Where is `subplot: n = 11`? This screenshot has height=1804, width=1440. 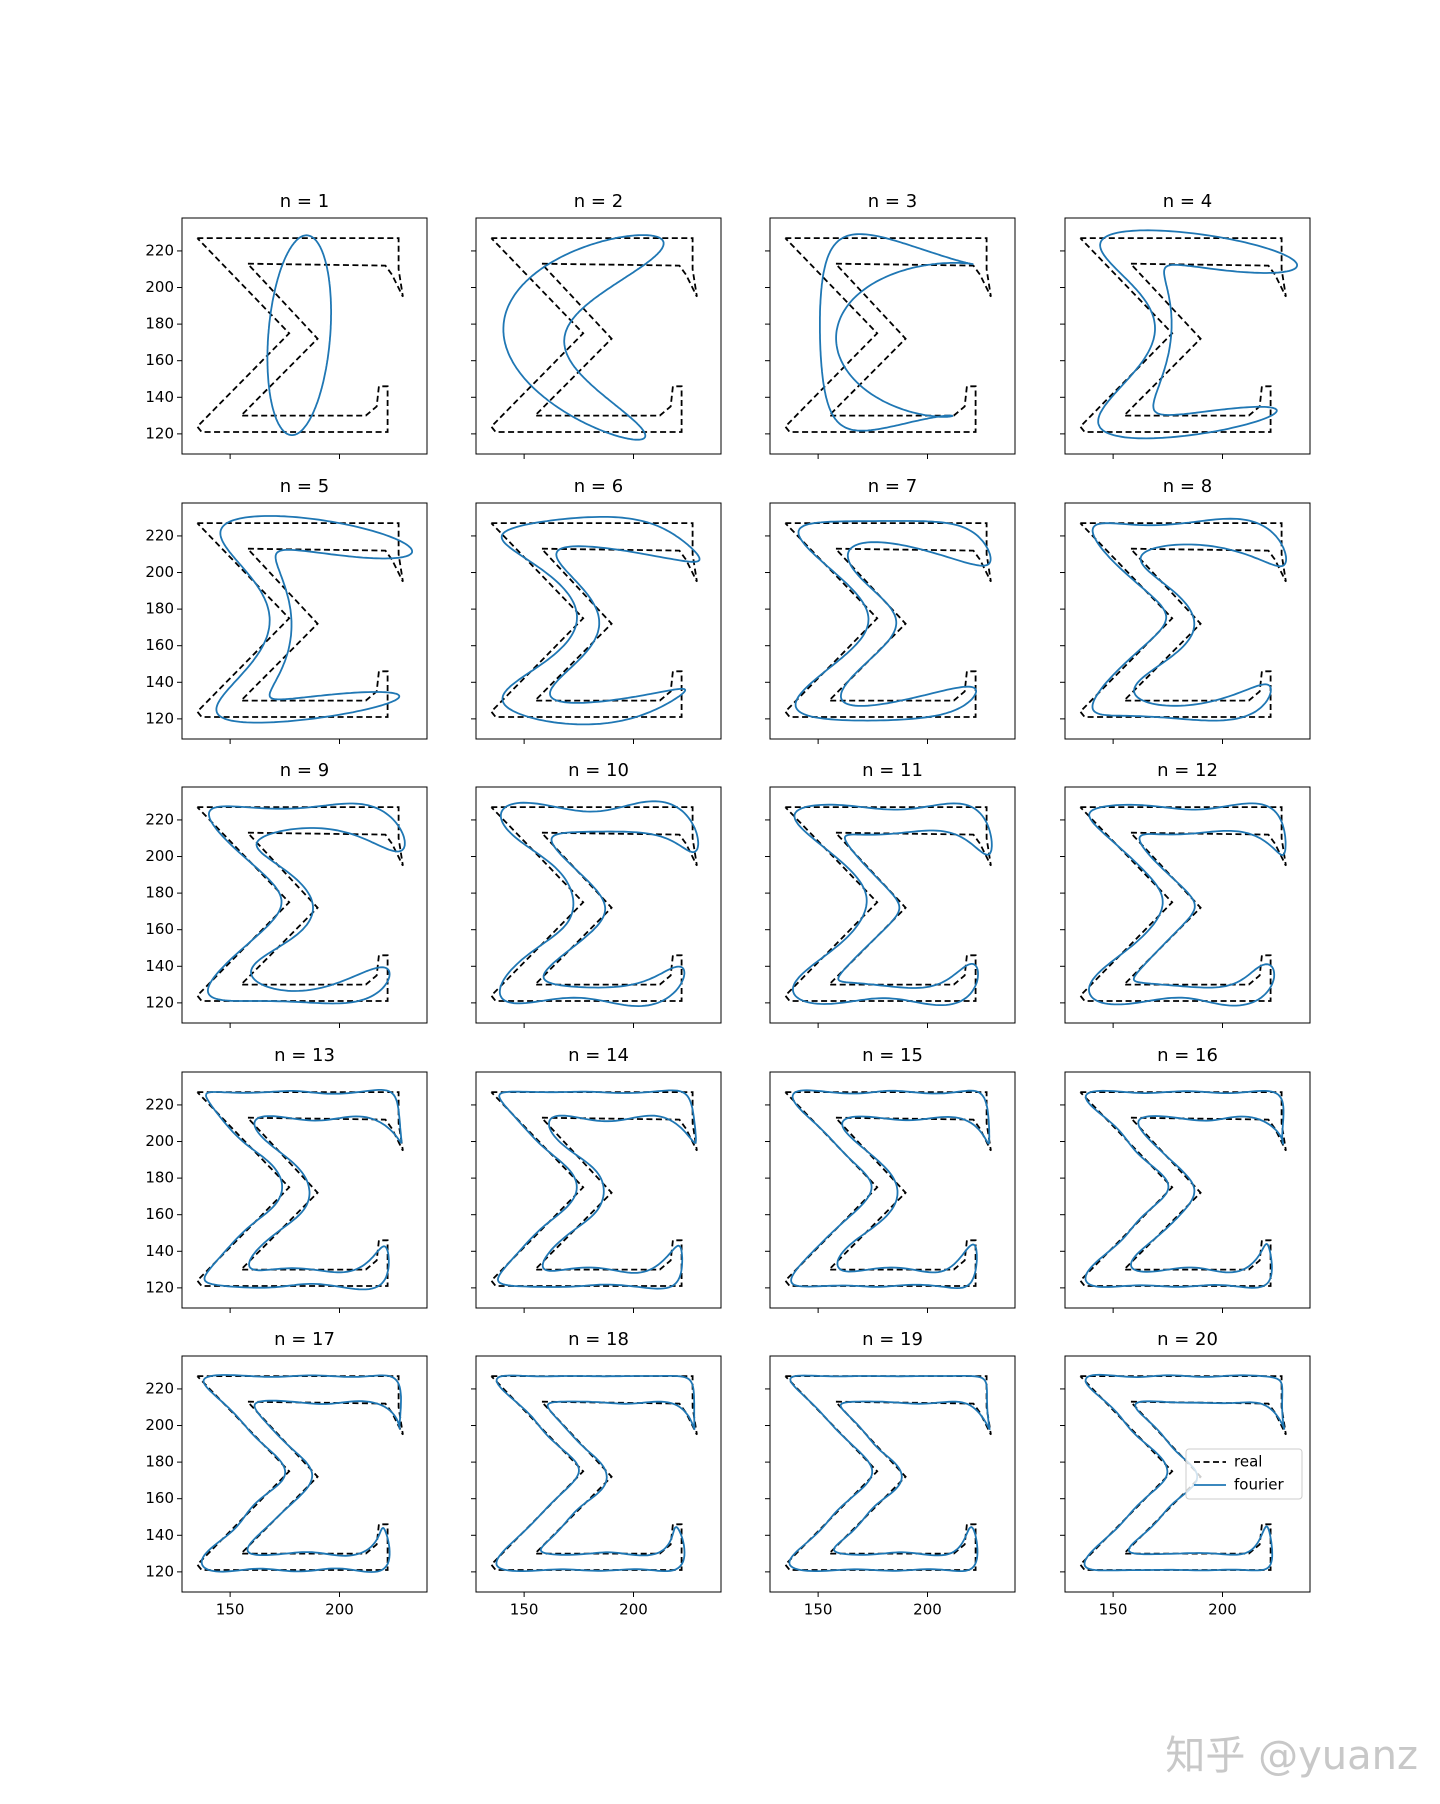
subplot: n = 11 is located at coordinates (890, 894).